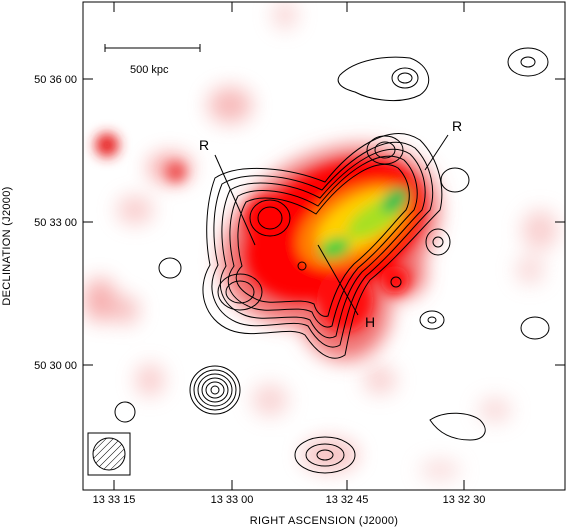  Describe the element at coordinates (289, 500) in the screenshot. I see `x-tick-labels: 13 33 15 13 33 00 13 32 45 13 32 30` at that location.